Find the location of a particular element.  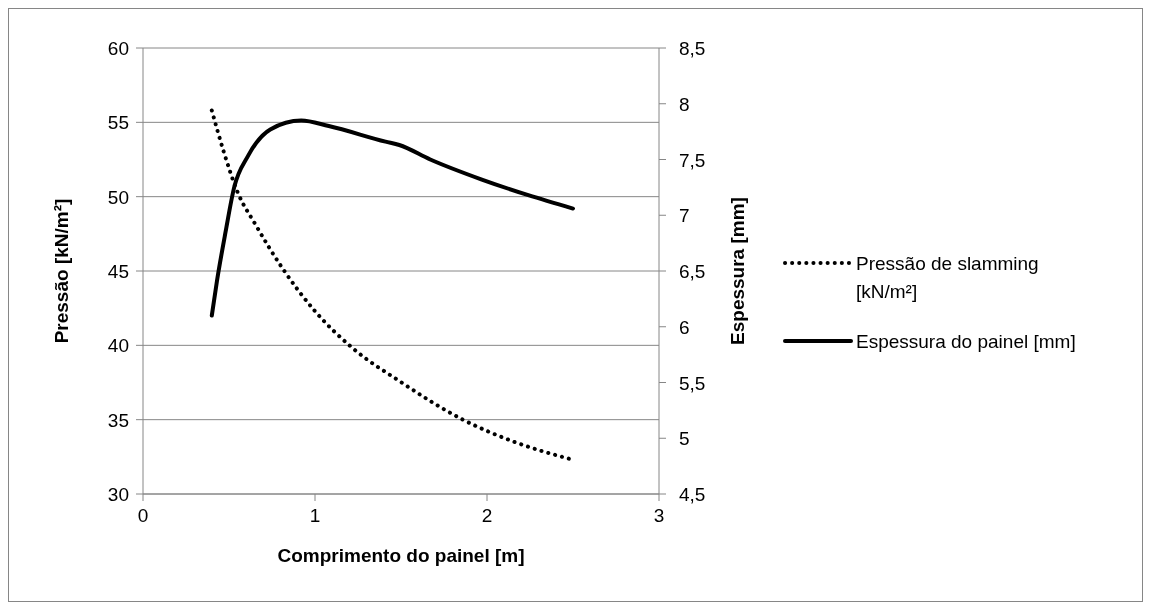

x-axis-title: Comprimento do painel [m] is located at coordinates (401, 555).